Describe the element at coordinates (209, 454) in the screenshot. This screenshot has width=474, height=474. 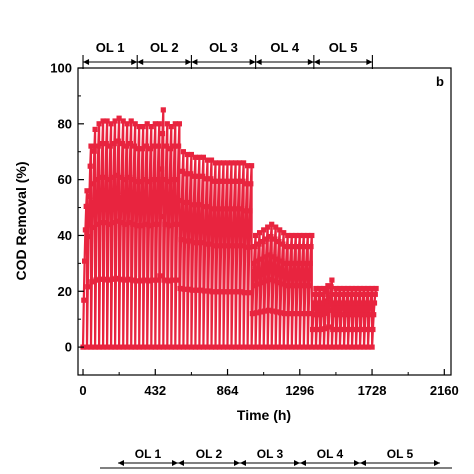
I see `bottom-phase-label: OL 2` at that location.